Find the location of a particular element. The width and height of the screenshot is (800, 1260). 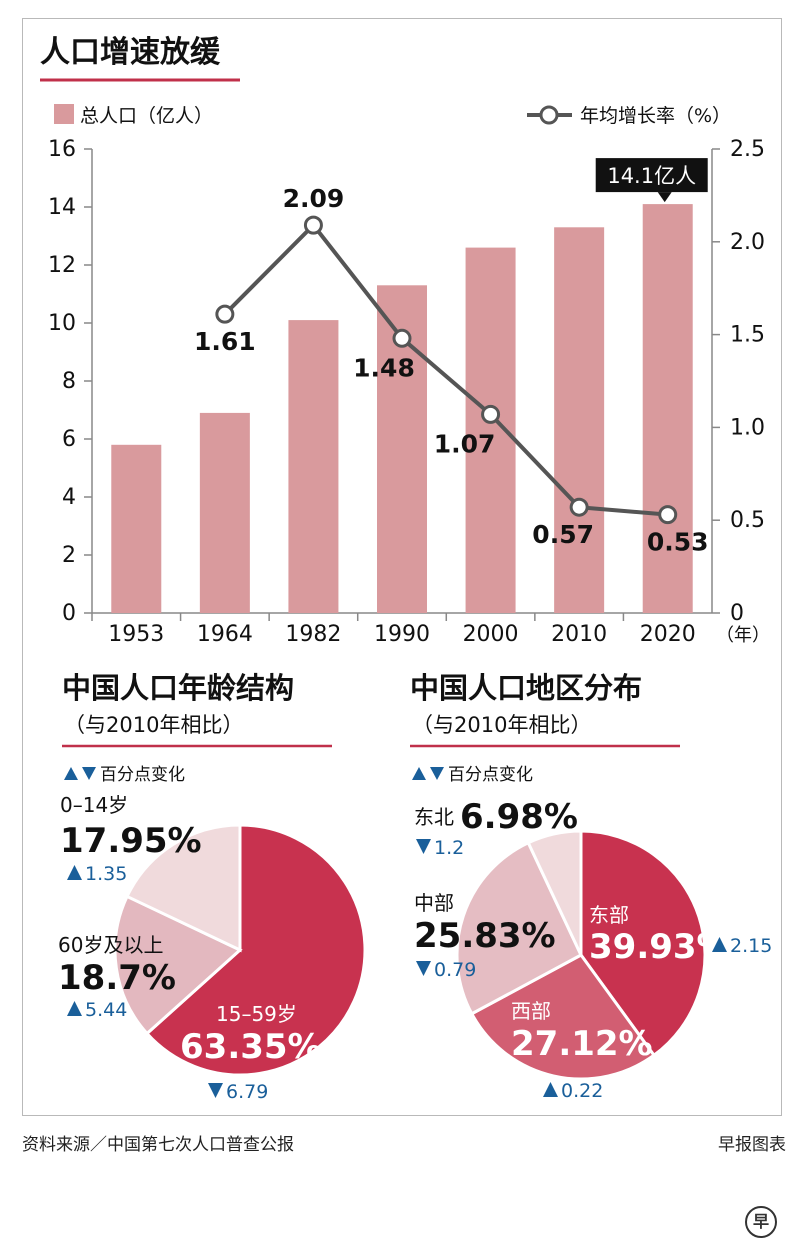

right-axis-tick-label: 2.0 is located at coordinates (747, 242).